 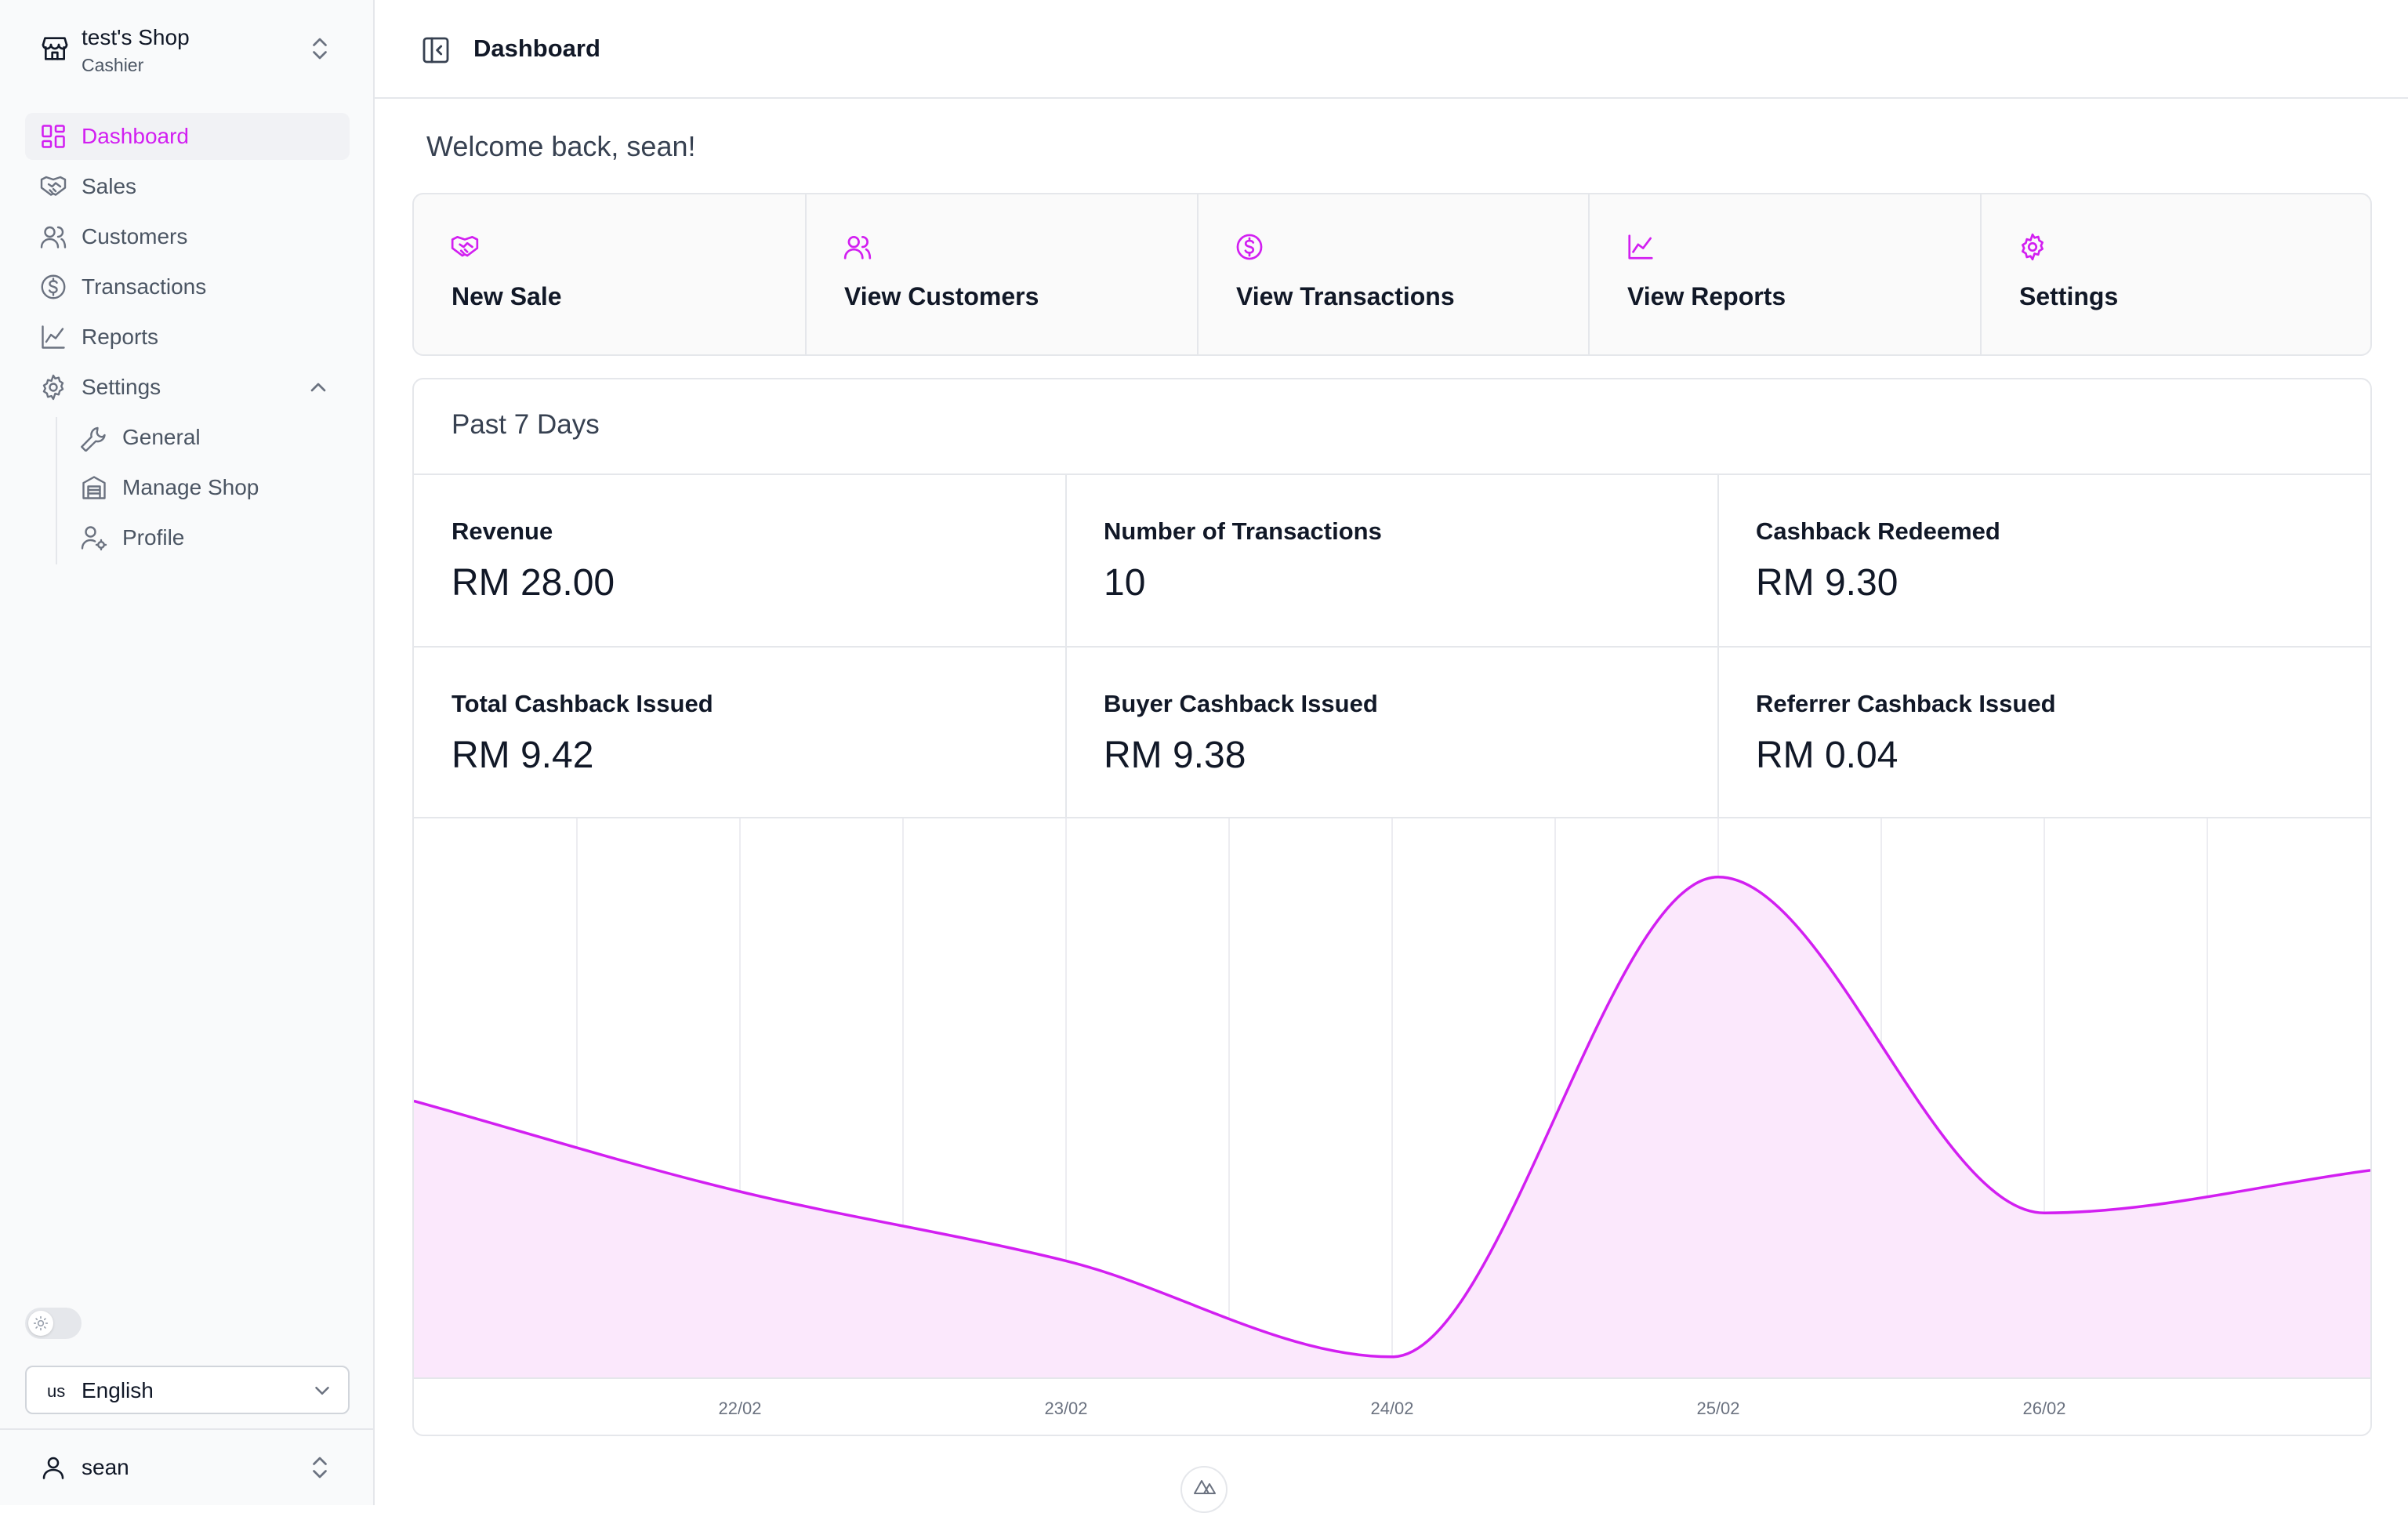 I want to click on stat-label: Cashback Redeemed, so click(x=1878, y=531).